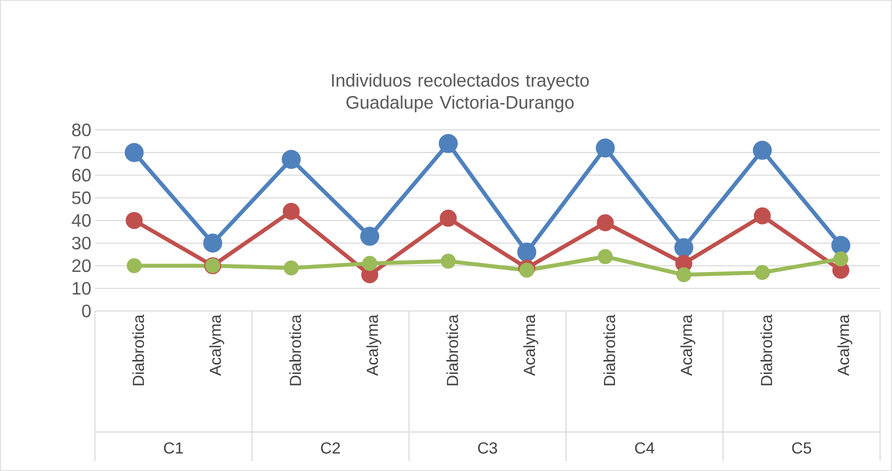 This screenshot has height=471, width=892. What do you see at coordinates (488, 448) in the screenshot?
I see `text: C3` at bounding box center [488, 448].